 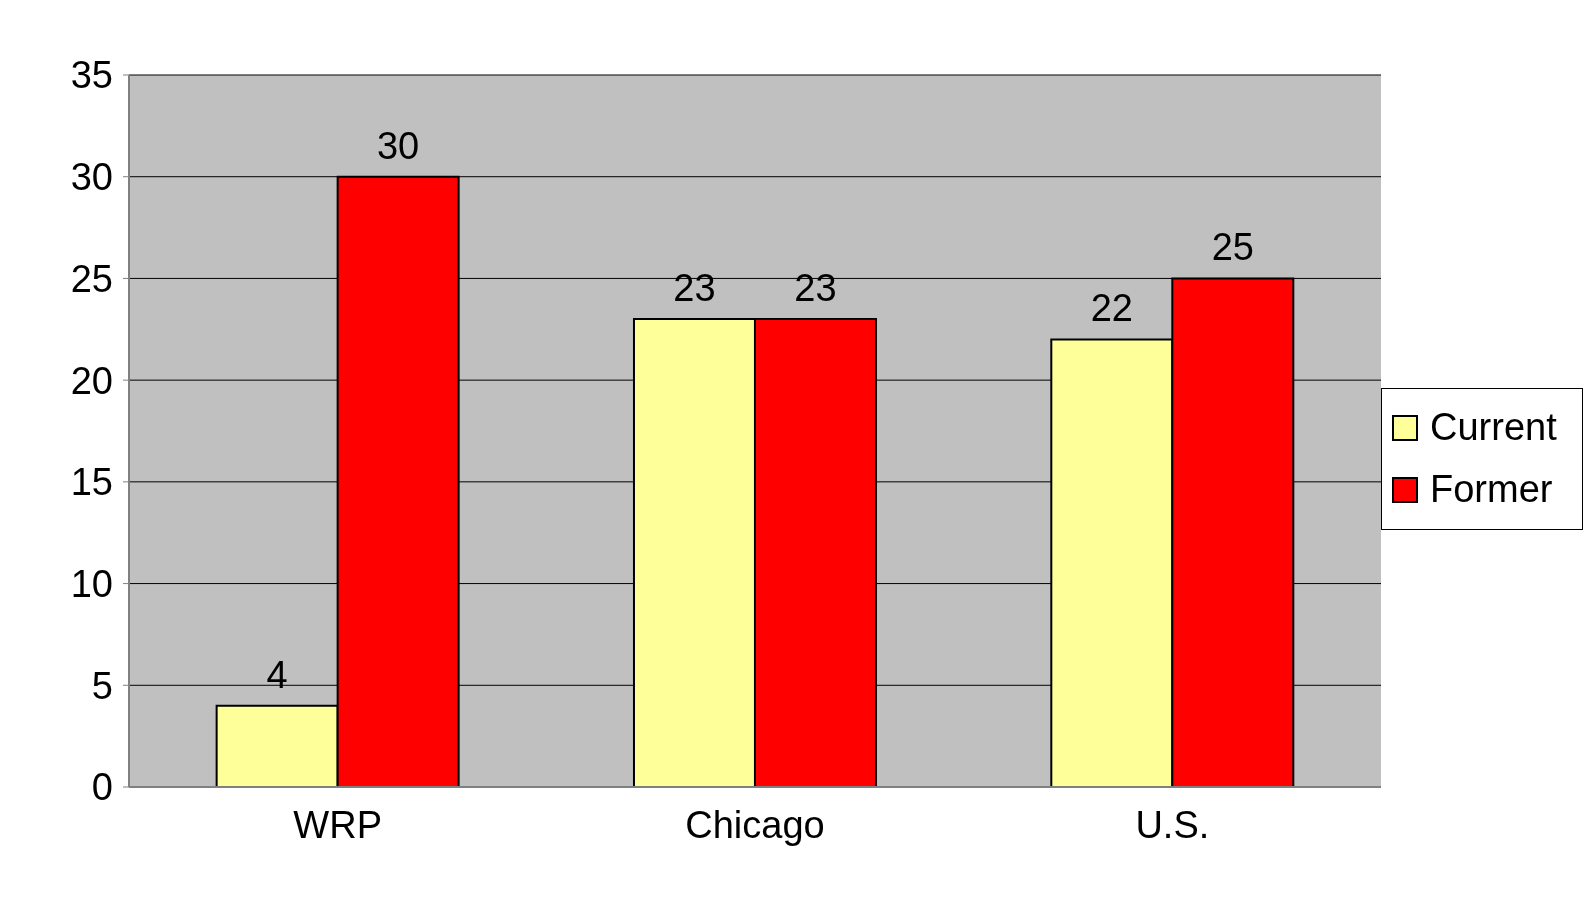 What do you see at coordinates (277, 674) in the screenshot?
I see `data-label: 4` at bounding box center [277, 674].